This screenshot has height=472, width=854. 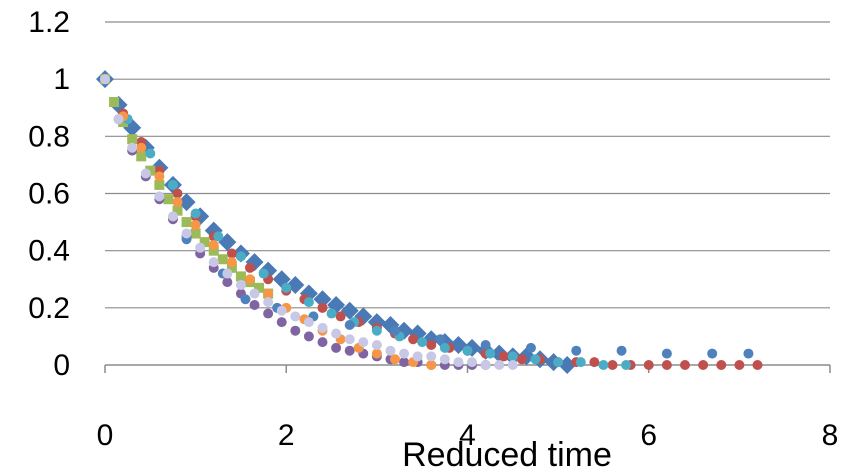 What do you see at coordinates (61, 79) in the screenshot?
I see `y-tick-label: 1` at bounding box center [61, 79].